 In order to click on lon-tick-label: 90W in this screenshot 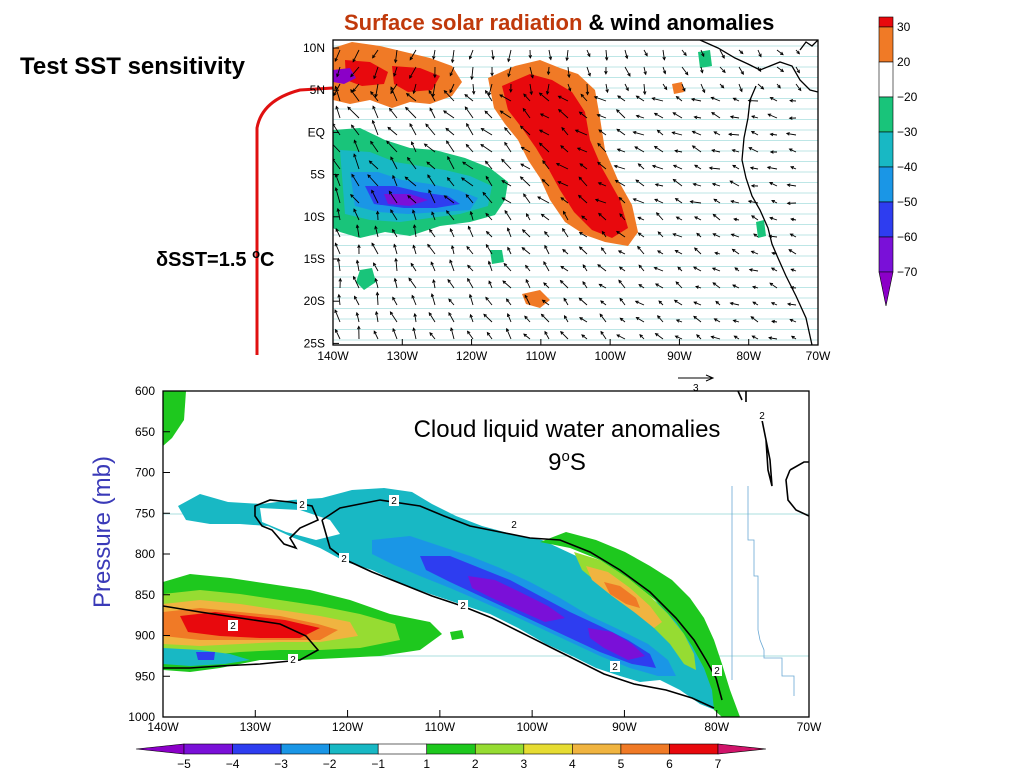, I will do `click(624, 727)`.